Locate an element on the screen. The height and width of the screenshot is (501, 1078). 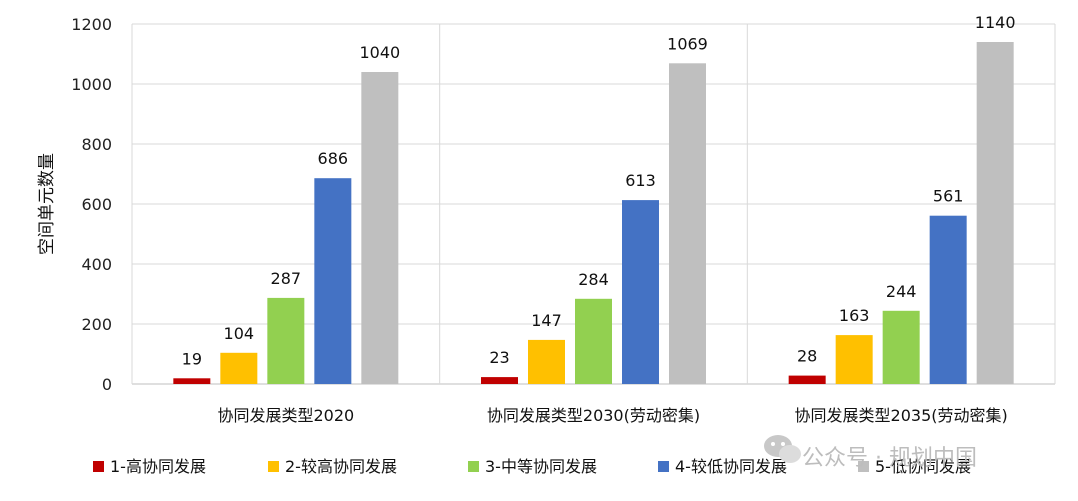
data-label: 284 is located at coordinates (593, 279).